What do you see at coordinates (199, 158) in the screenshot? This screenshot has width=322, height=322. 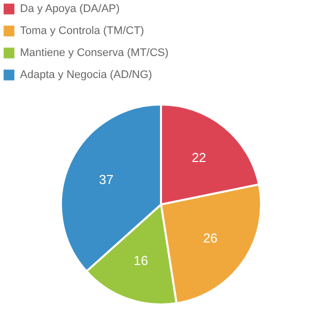 I see `data-label: 22` at bounding box center [199, 158].